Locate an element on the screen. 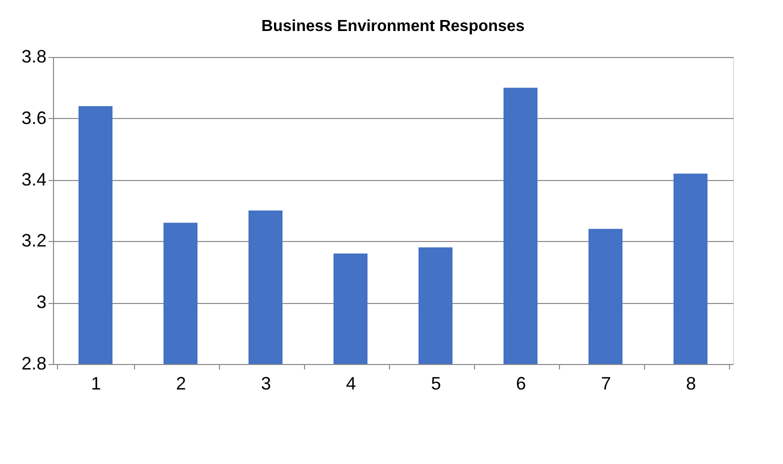 The width and height of the screenshot is (783, 464). x-tick-label: 6 is located at coordinates (521, 384).